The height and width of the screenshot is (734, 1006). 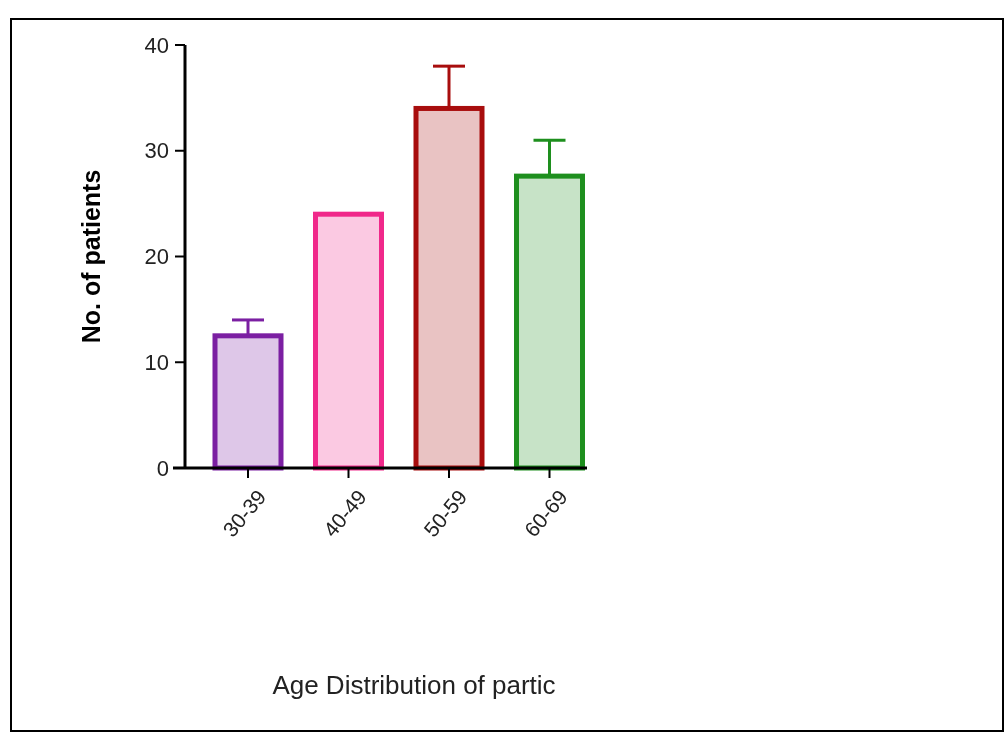 I want to click on x-axis-title: Age Distribution of partic, so click(x=414, y=685).